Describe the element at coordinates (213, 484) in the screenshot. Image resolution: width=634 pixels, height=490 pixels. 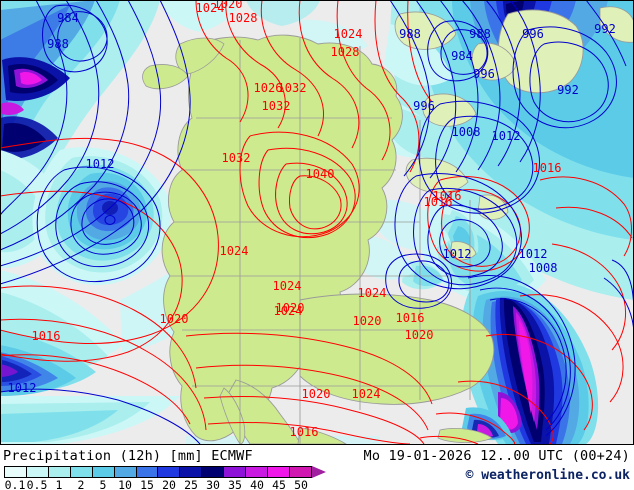
I see `legend-tick-30: 30` at that location.